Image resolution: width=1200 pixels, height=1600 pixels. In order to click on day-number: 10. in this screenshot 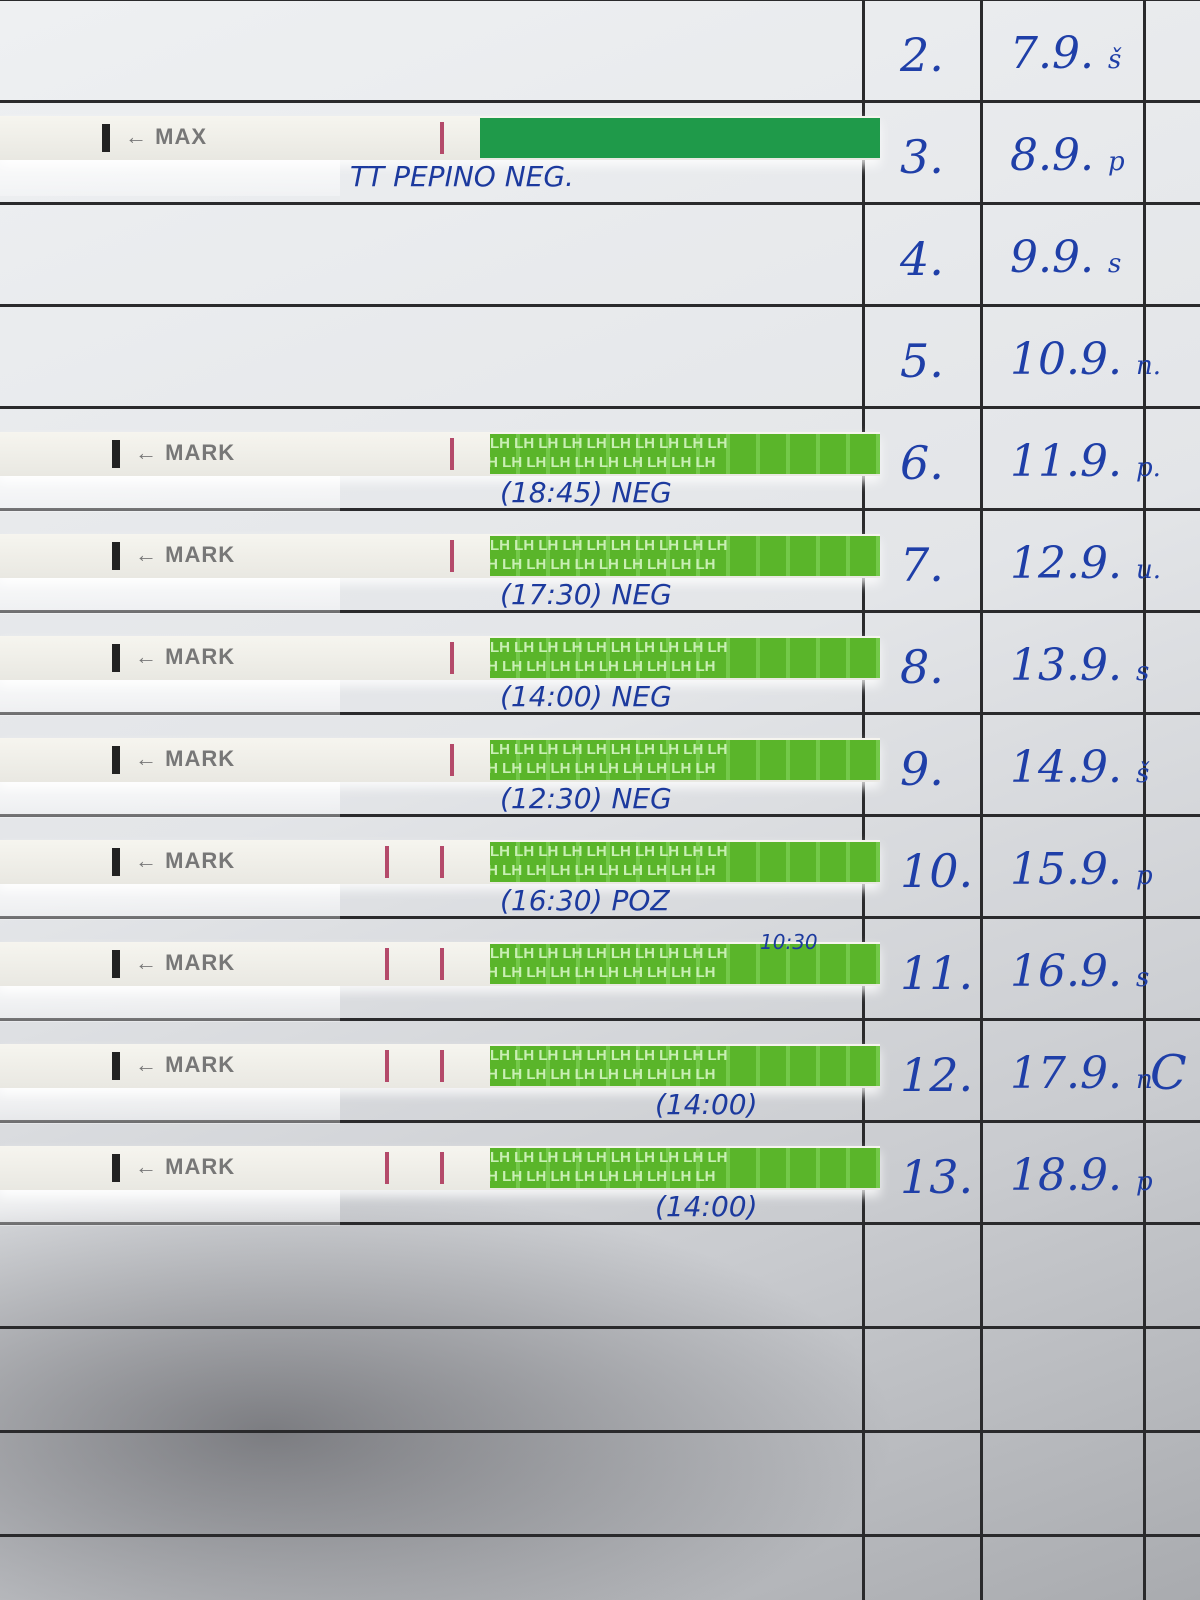, I will do `click(937, 871)`.